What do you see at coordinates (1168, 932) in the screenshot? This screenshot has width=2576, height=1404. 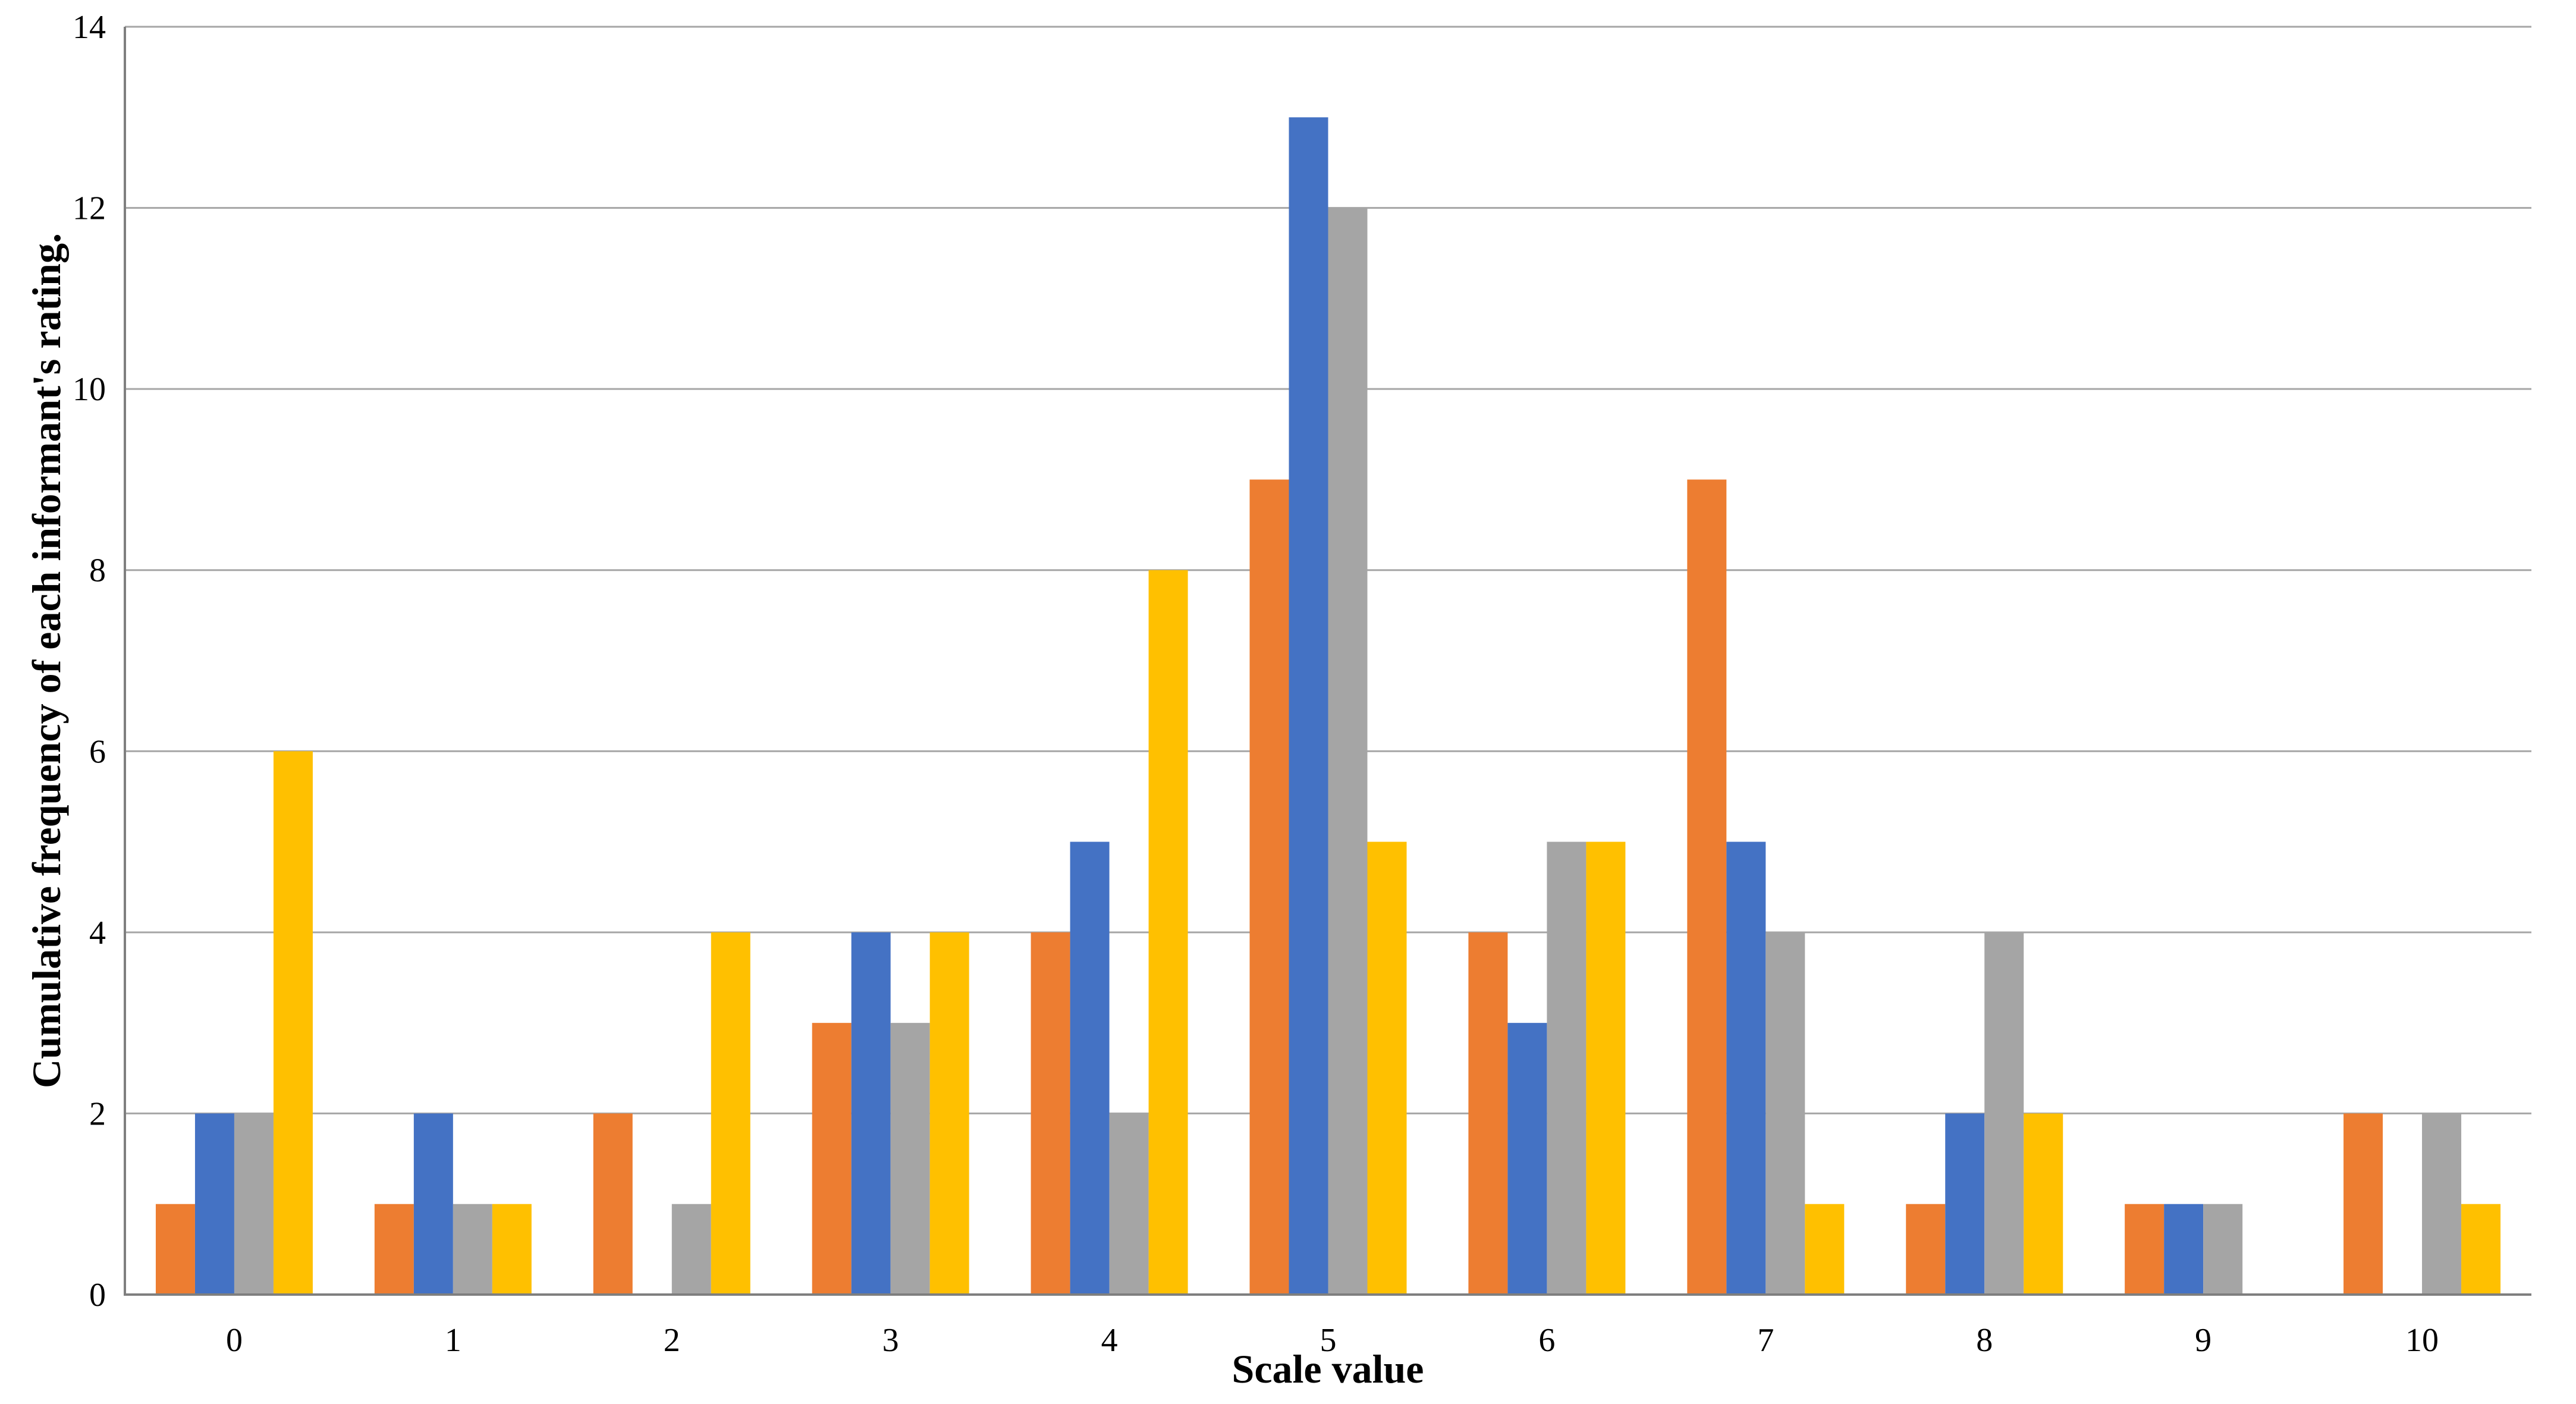 I see `bar-yellow-series-cat4` at bounding box center [1168, 932].